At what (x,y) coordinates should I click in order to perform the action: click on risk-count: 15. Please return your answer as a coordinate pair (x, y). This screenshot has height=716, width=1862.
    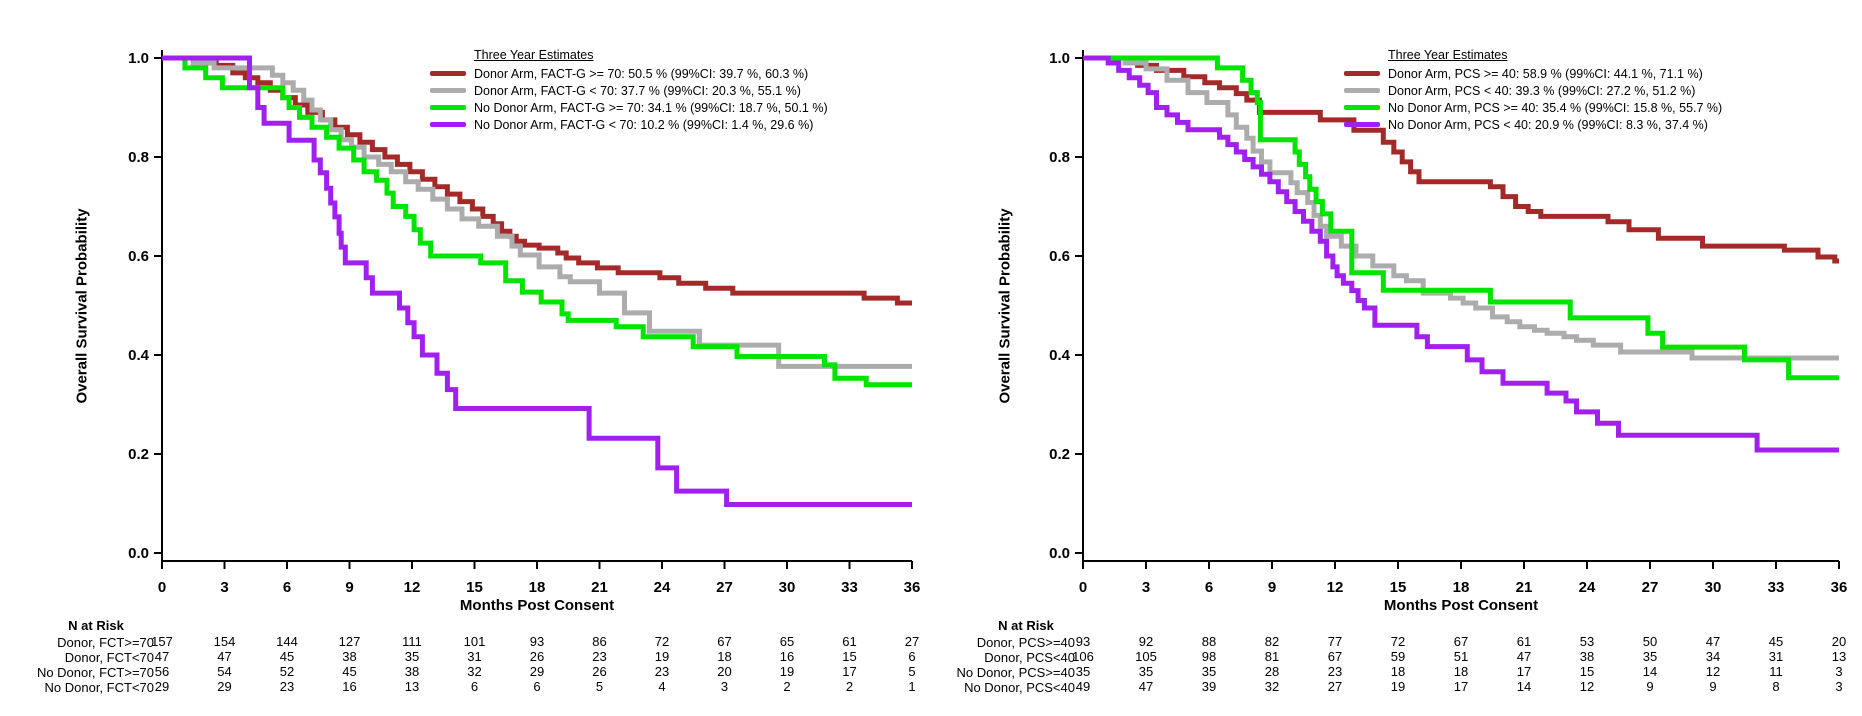
    Looking at the image, I should click on (849, 656).